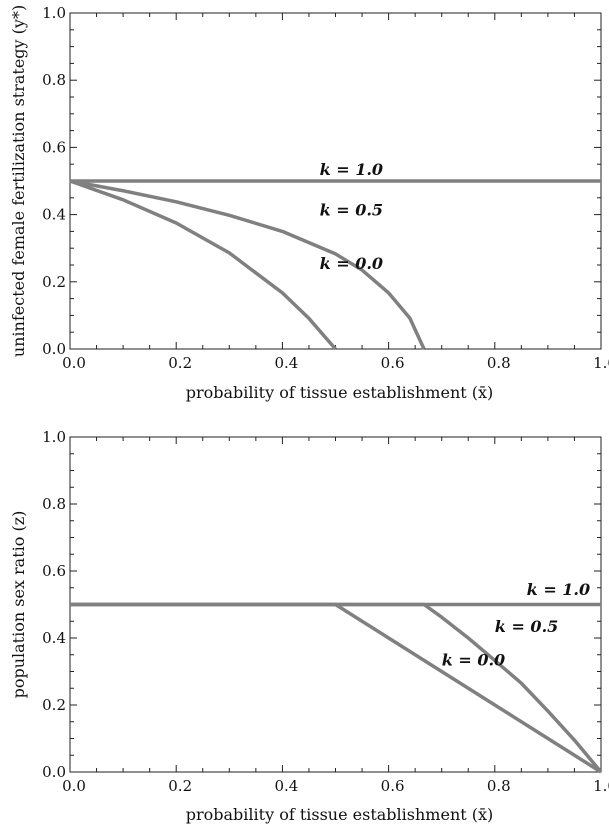 The width and height of the screenshot is (609, 834). I want to click on bottom-x-tick-label: 0.2, so click(180, 786).